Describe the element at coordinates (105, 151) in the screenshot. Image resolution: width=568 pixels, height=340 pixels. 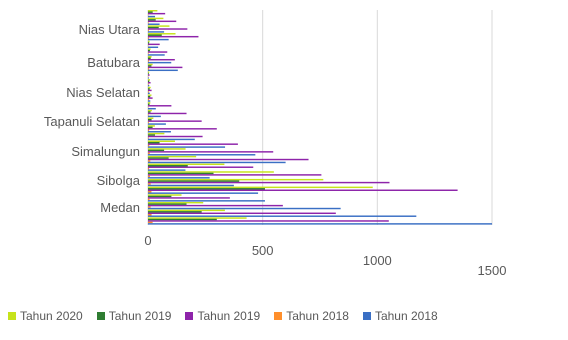
I see `category-label: Simalungun` at that location.